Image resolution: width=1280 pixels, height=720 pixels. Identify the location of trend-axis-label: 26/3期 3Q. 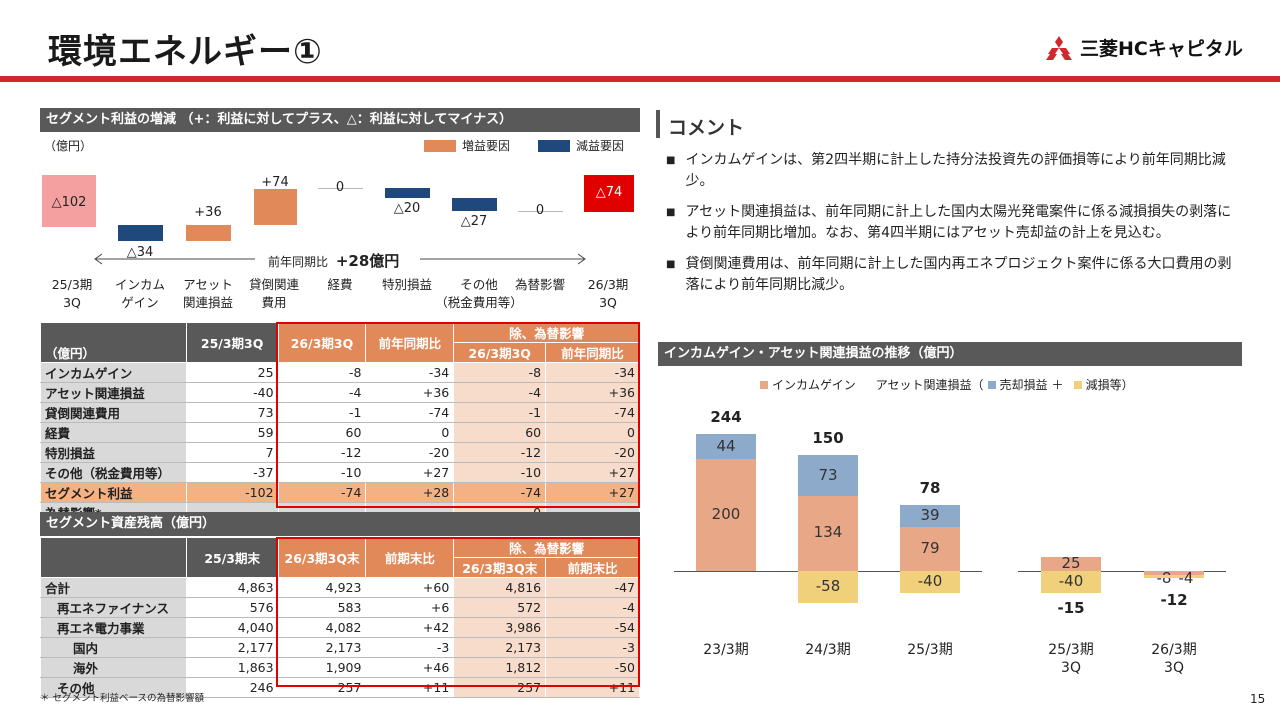
(1174, 659).